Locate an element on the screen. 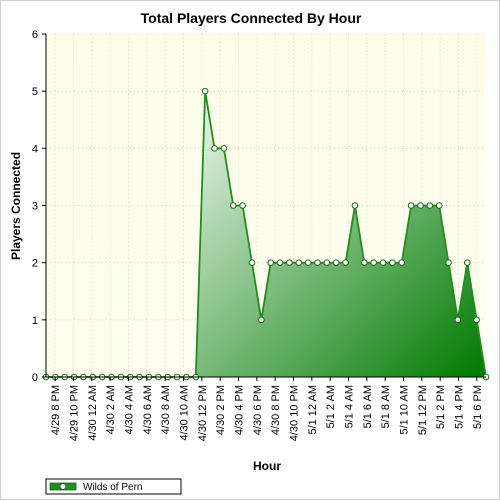  x-tick-label: 4/30 6 AM is located at coordinates (148, 410).